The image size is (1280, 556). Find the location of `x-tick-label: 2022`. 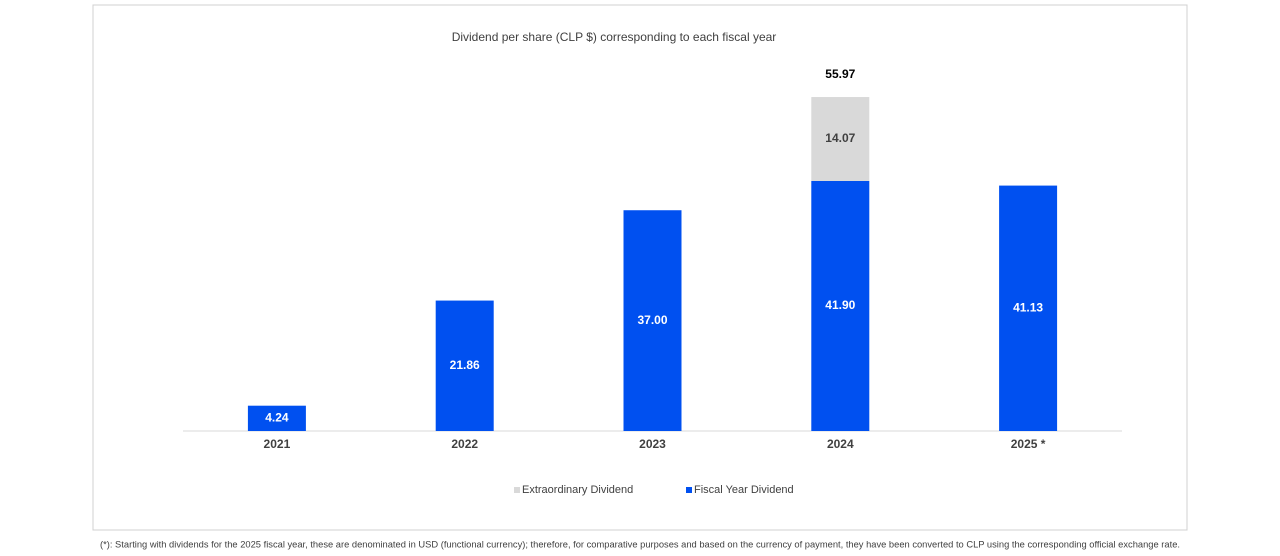

x-tick-label: 2022 is located at coordinates (464, 444).